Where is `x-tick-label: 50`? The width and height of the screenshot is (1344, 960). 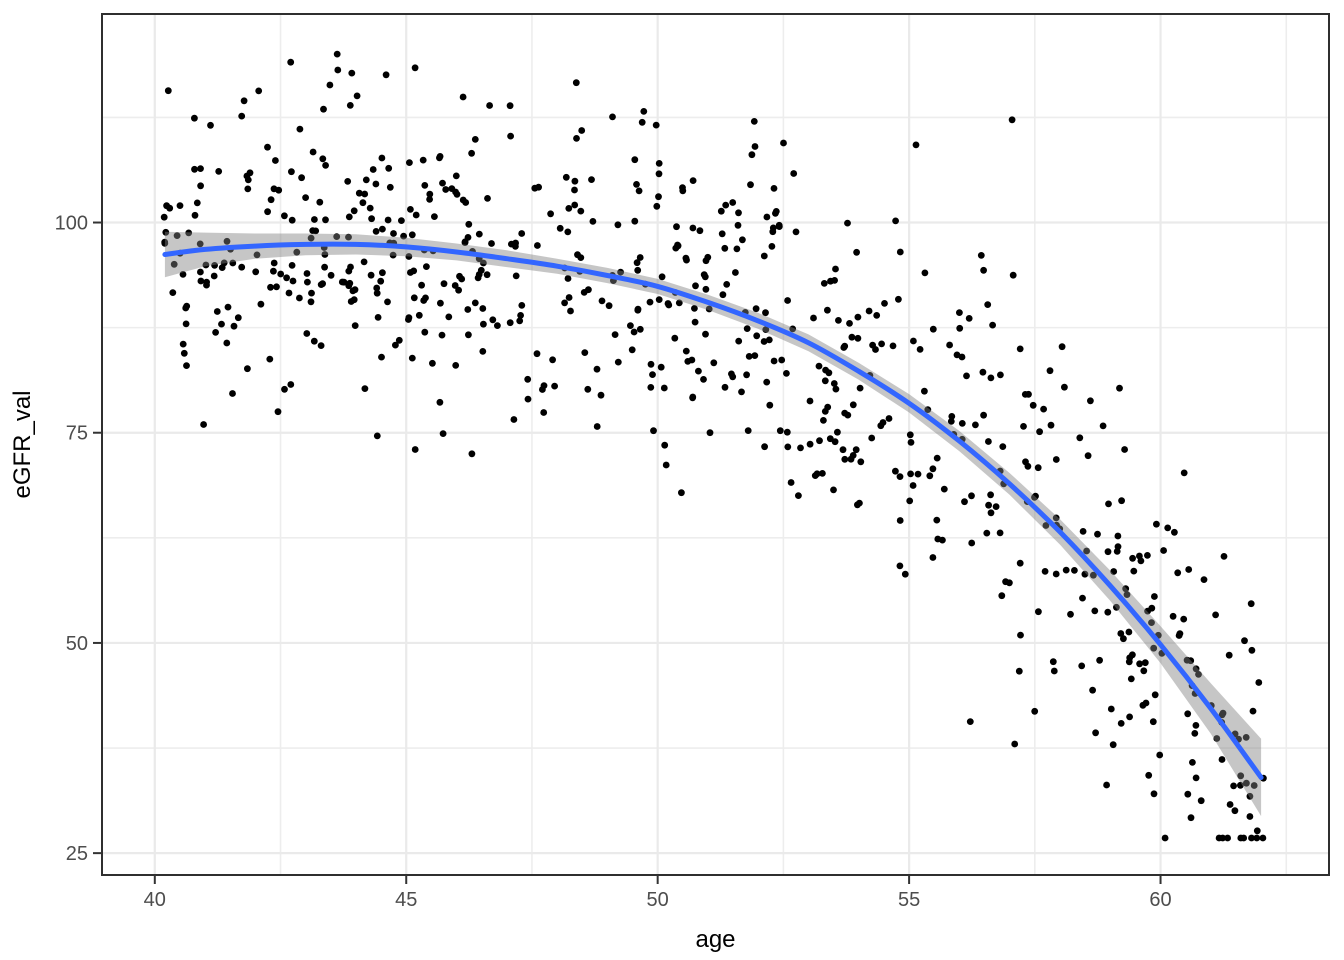
x-tick-label: 50 is located at coordinates (658, 900).